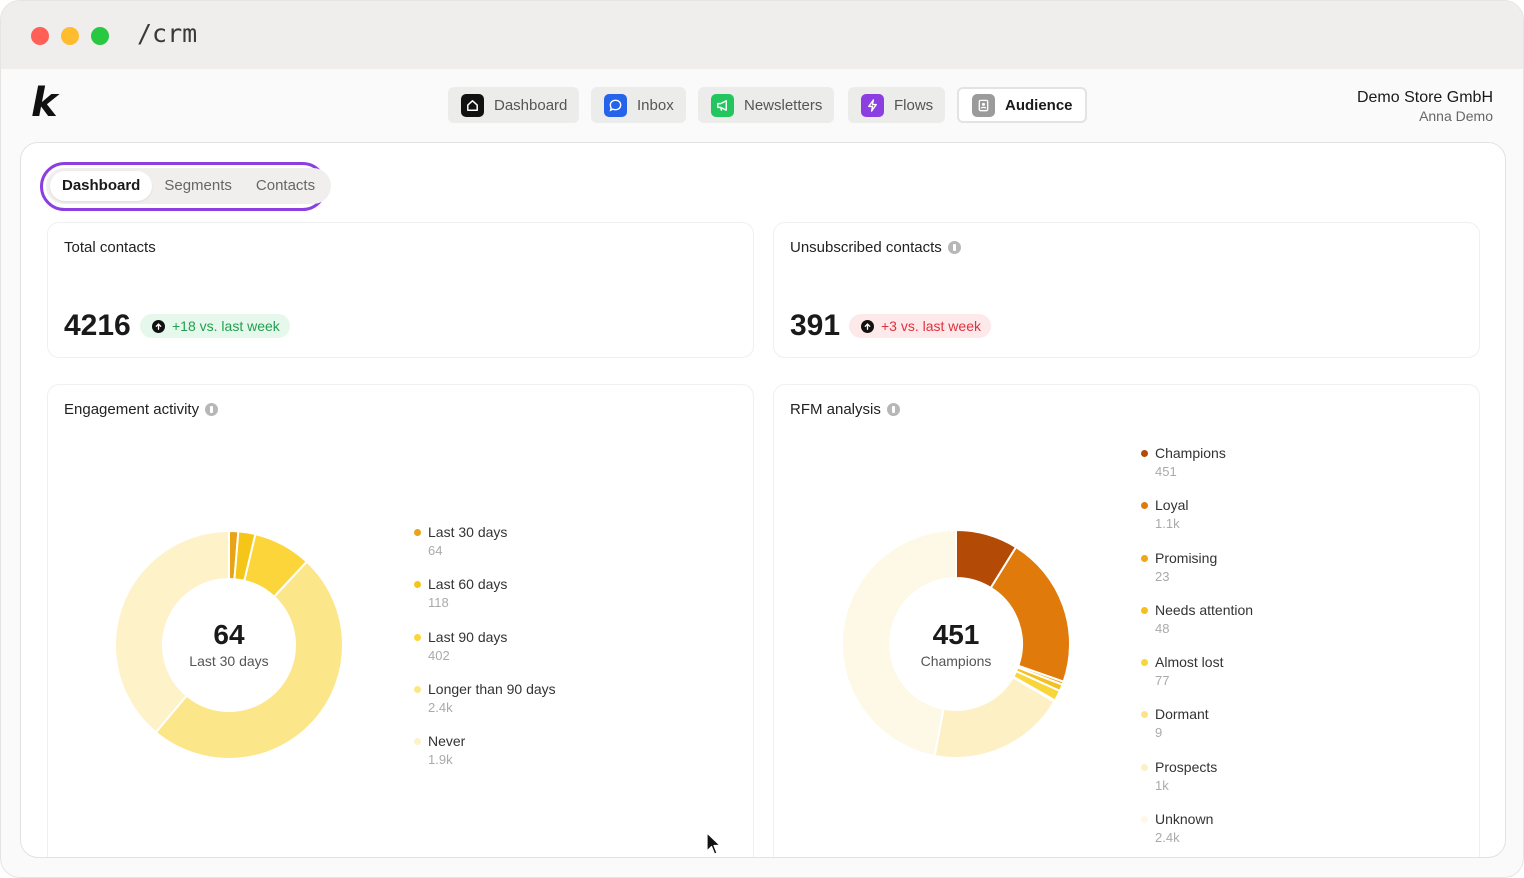 Image resolution: width=1524 pixels, height=878 pixels. What do you see at coordinates (1182, 714) in the screenshot?
I see `legend-label: Dormant` at bounding box center [1182, 714].